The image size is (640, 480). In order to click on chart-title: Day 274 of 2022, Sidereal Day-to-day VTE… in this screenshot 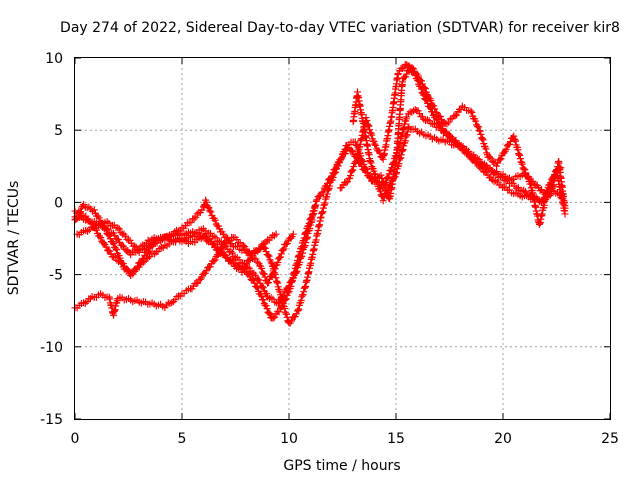, I will do `click(340, 28)`.